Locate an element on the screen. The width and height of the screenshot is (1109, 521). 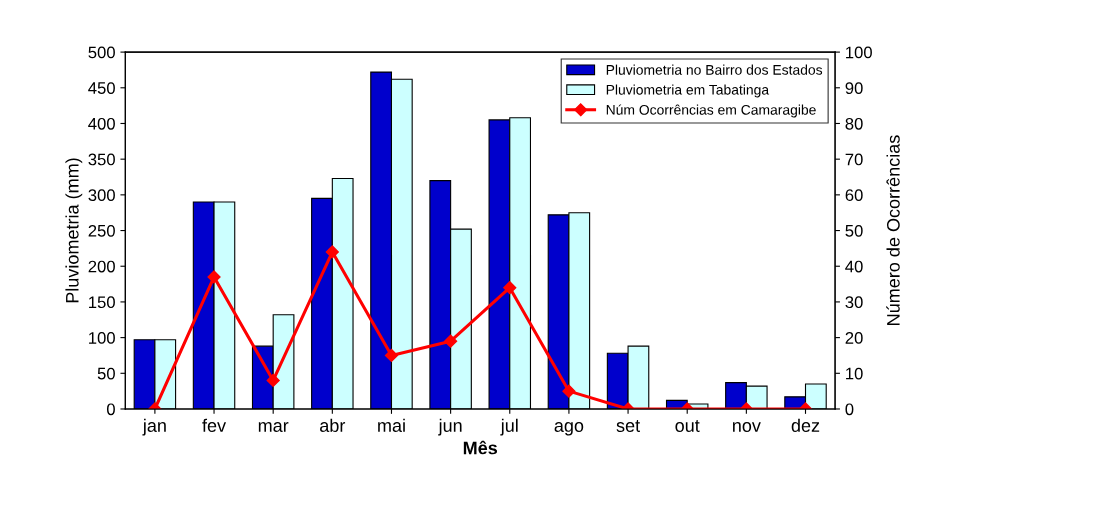
y-tick-label: 400 is located at coordinates (101, 123).